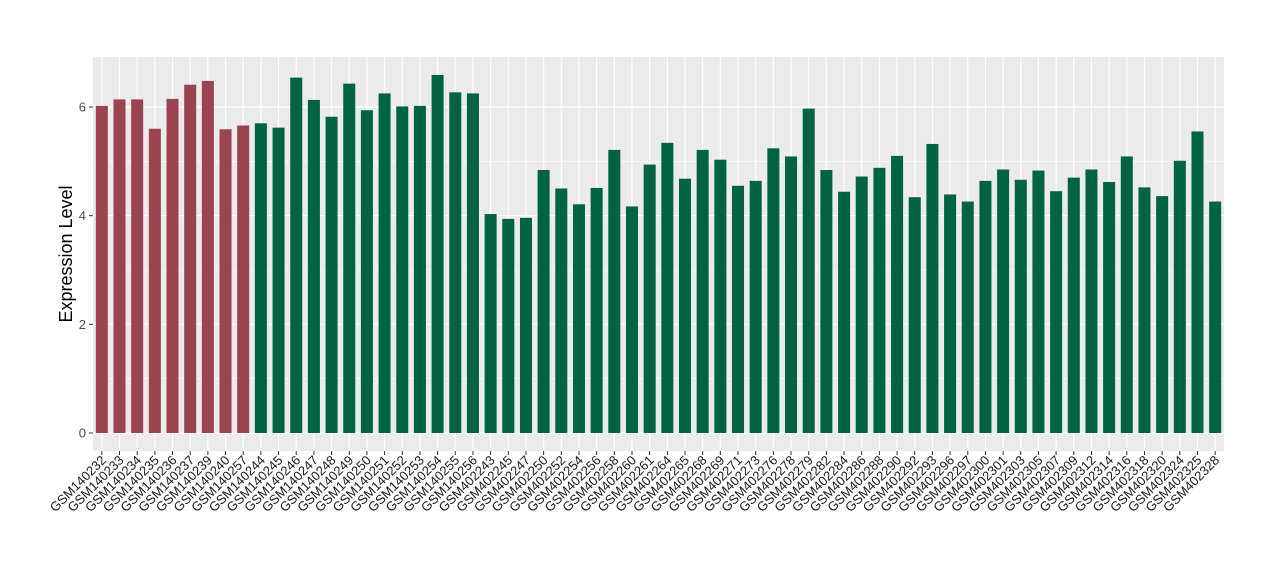 The width and height of the screenshot is (1280, 585). What do you see at coordinates (86, 270) in the screenshot?
I see `y-axis: 0 2 4 6` at bounding box center [86, 270].